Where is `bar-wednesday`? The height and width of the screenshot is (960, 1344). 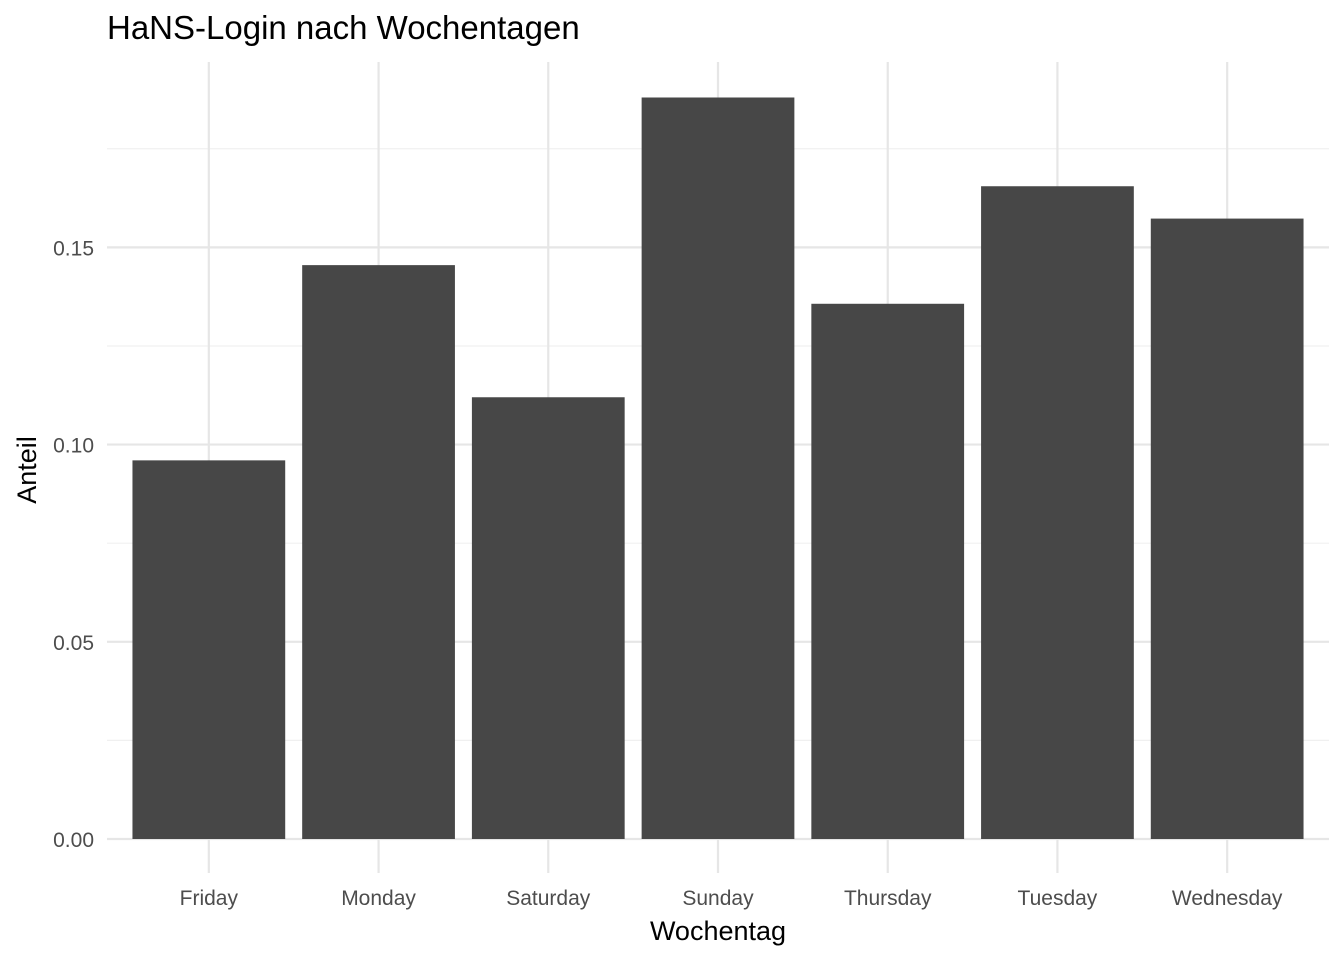 bar-wednesday is located at coordinates (1227, 528).